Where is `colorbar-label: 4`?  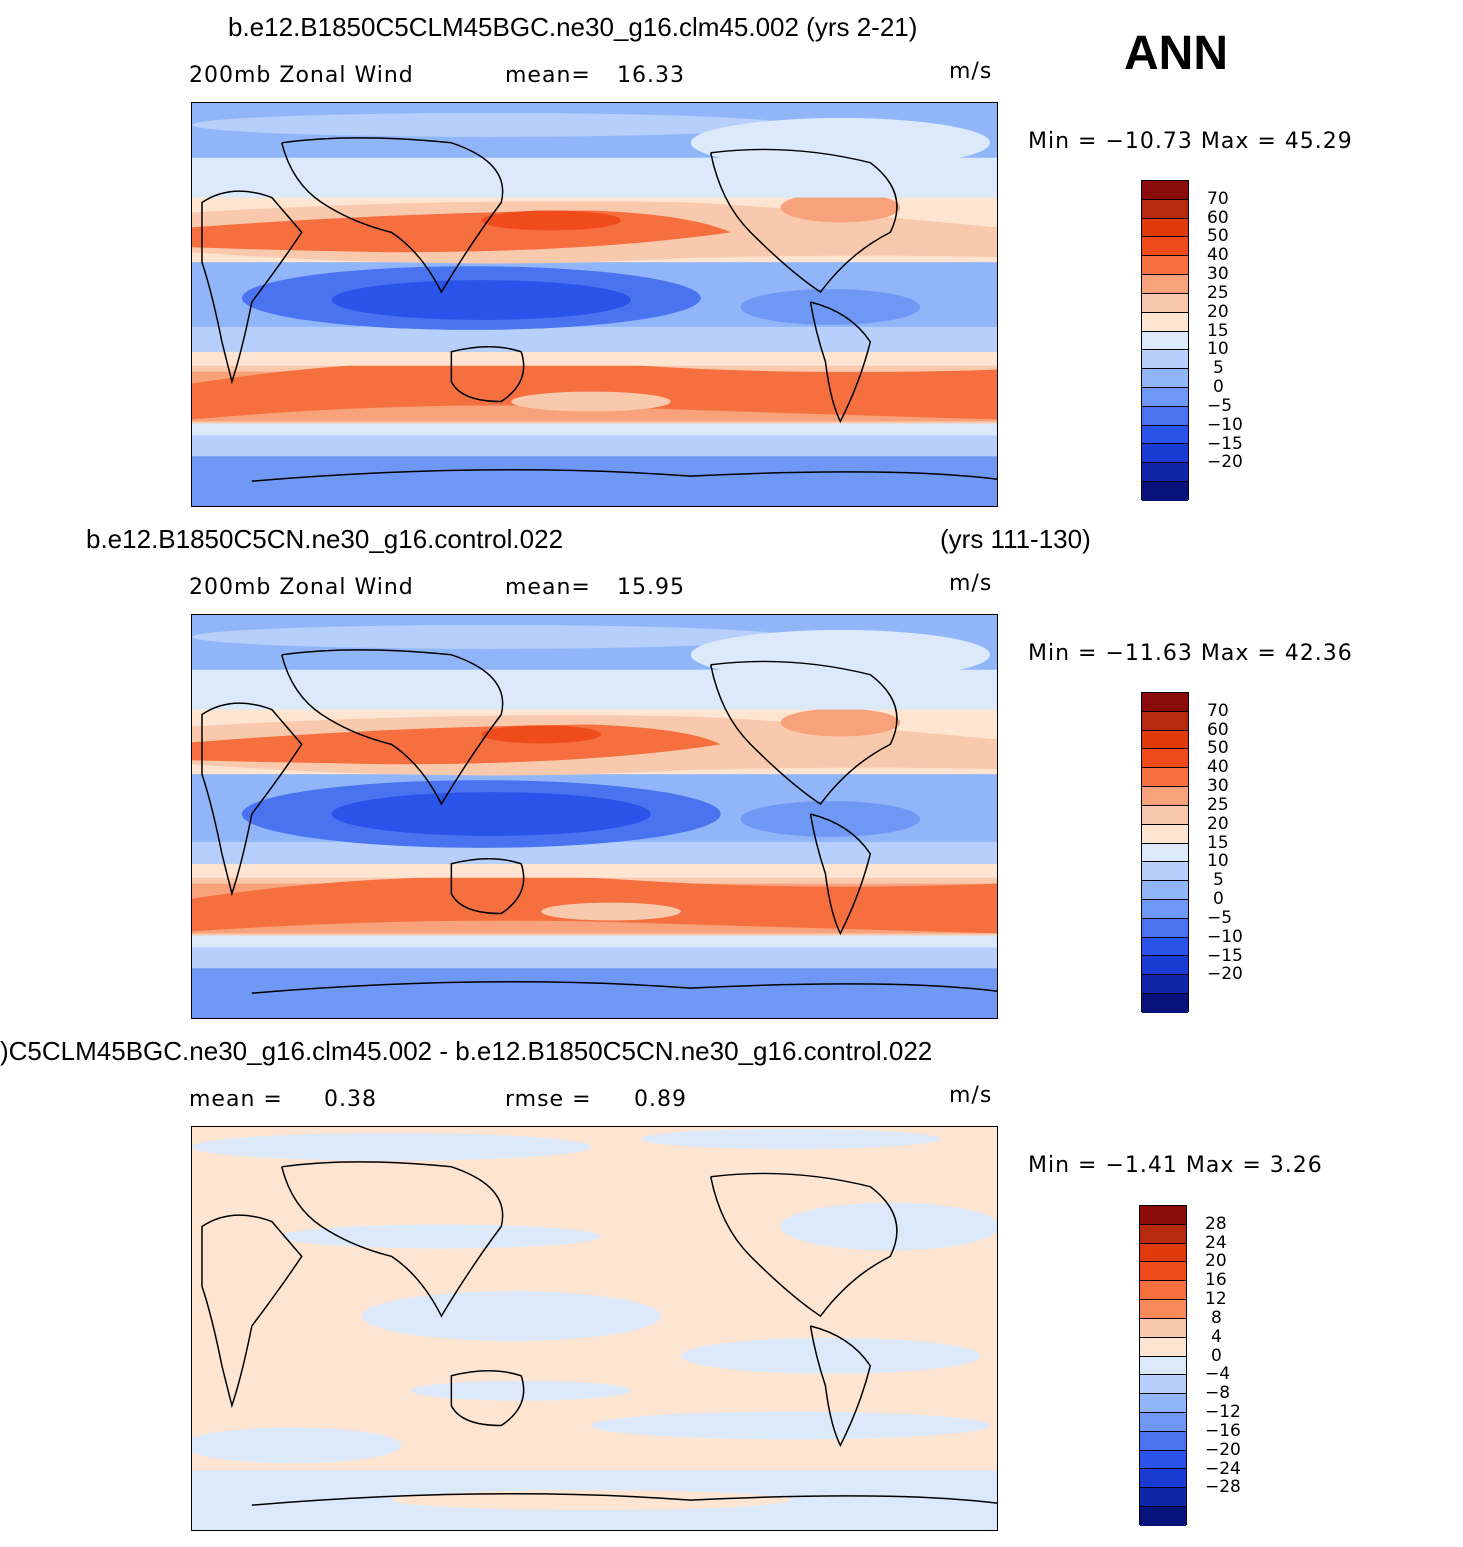
colorbar-label: 4 is located at coordinates (1216, 1336).